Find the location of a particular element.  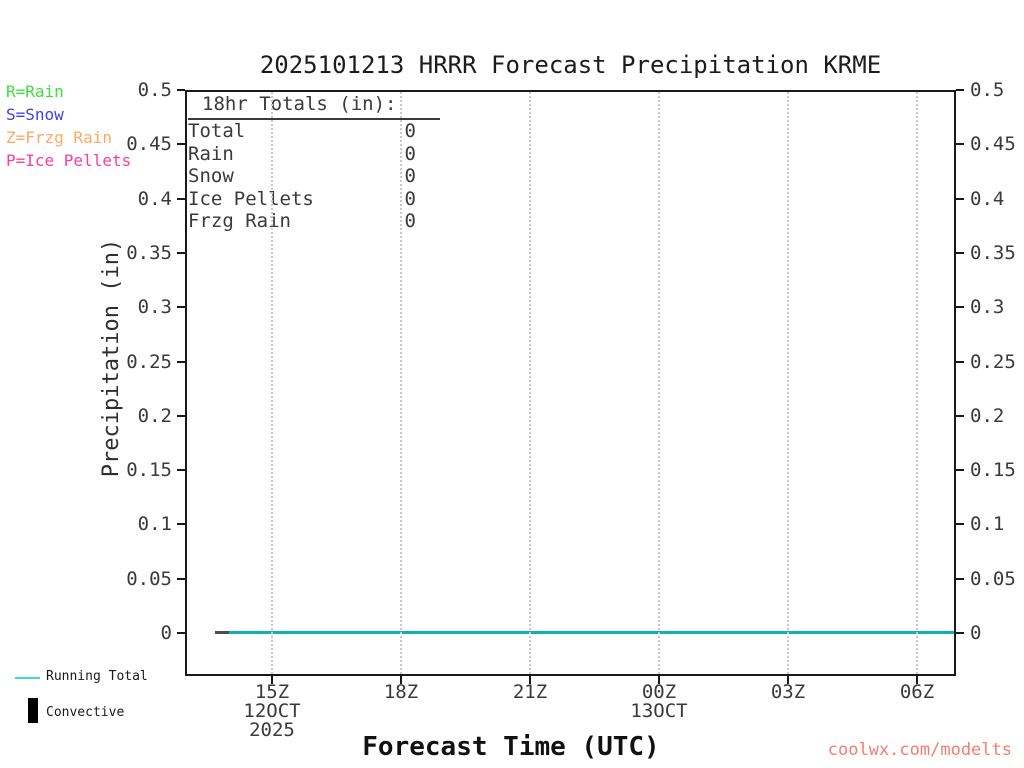

totals-row-rain: Rain 0 is located at coordinates (302, 154).